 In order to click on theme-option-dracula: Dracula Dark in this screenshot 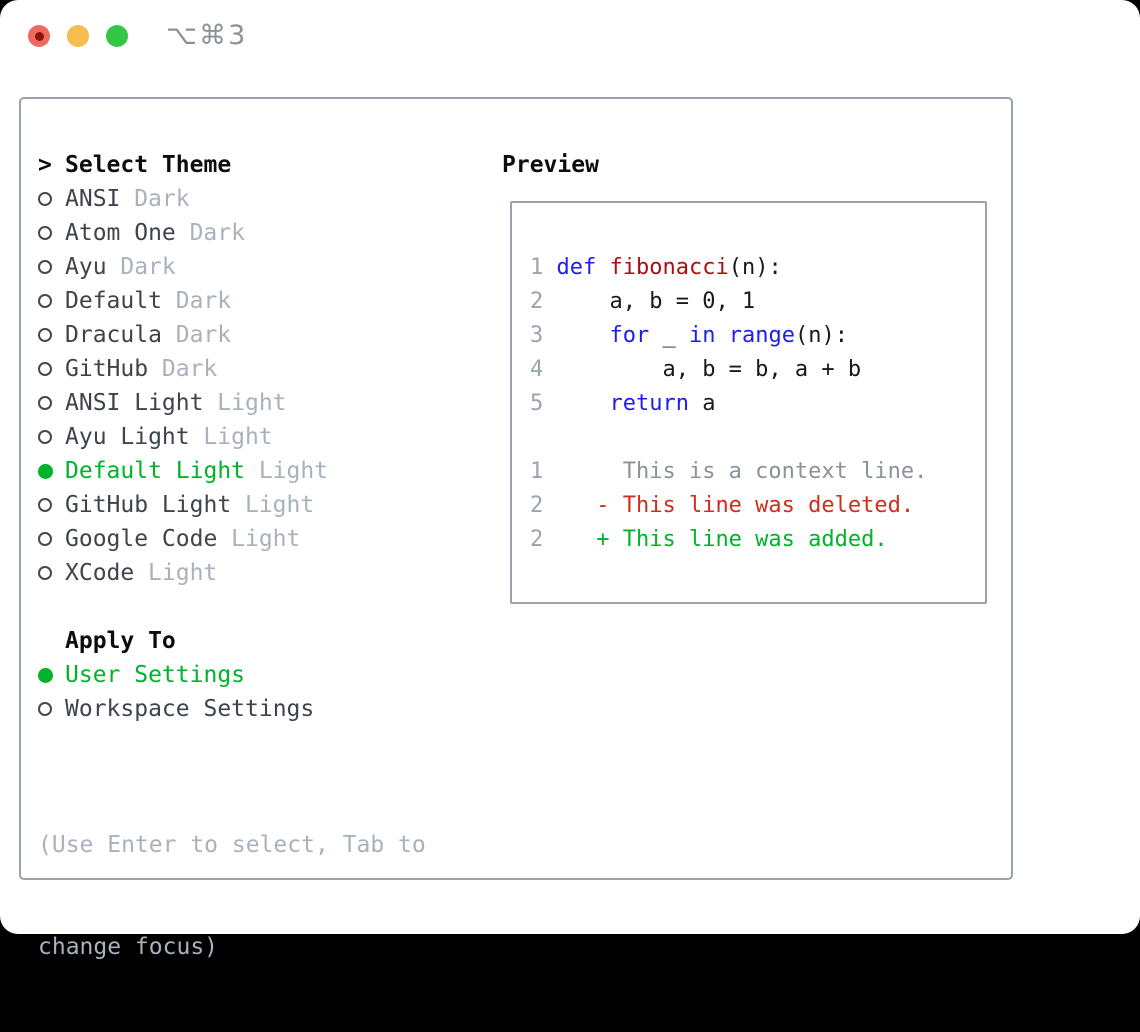, I will do `click(263, 335)`.